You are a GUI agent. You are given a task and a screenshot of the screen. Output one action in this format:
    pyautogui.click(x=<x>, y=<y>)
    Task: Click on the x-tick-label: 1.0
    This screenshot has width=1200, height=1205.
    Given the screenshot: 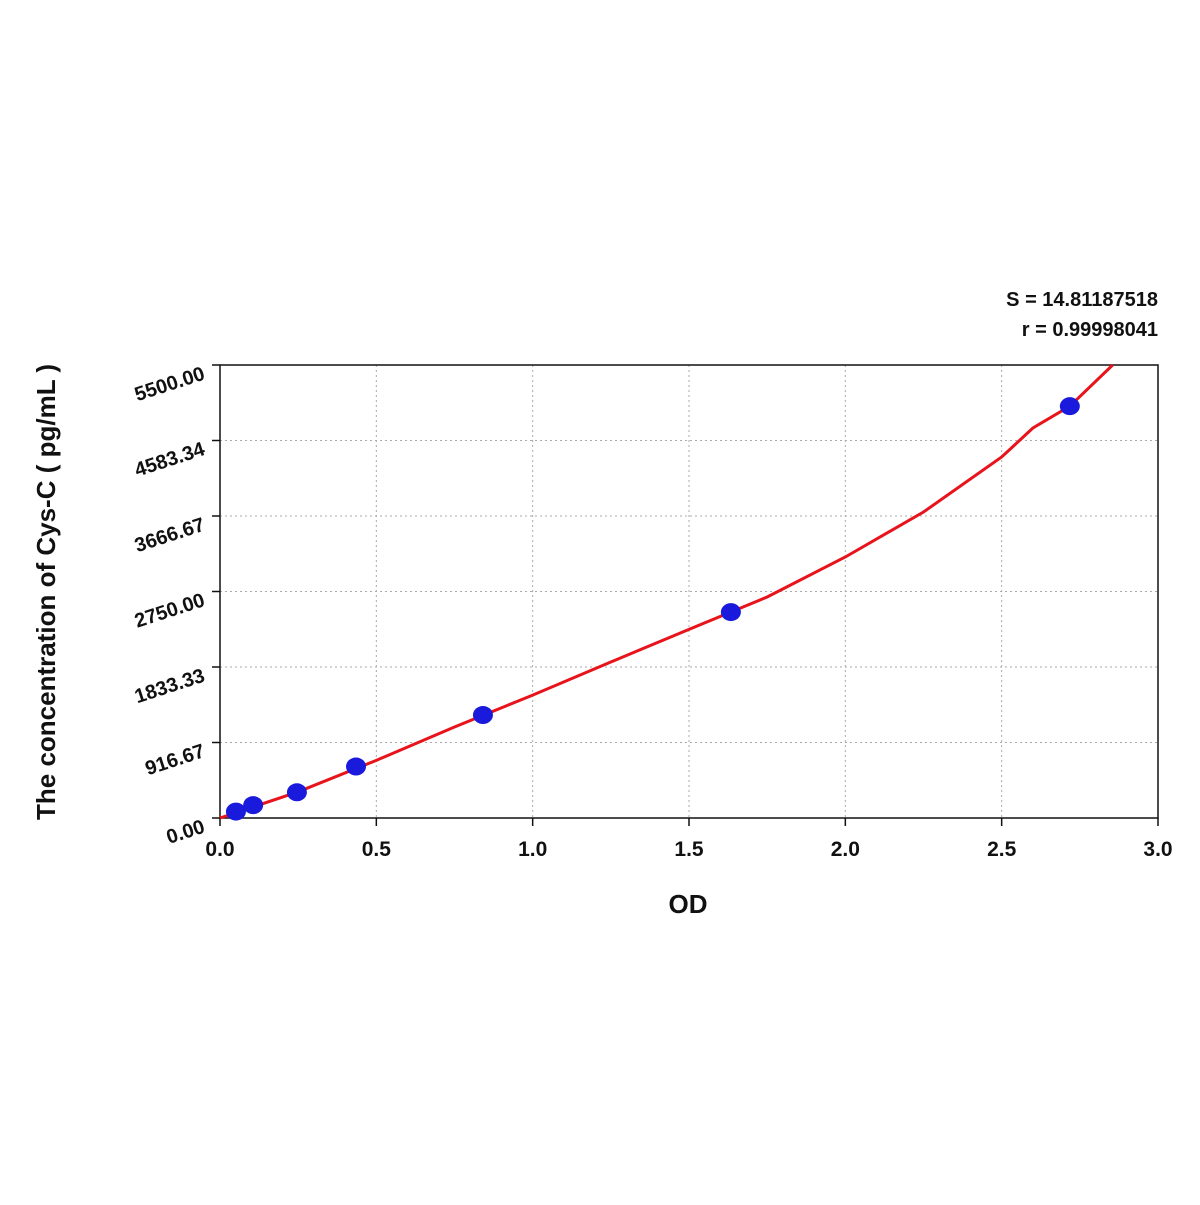 What is the action you would take?
    pyautogui.click(x=532, y=849)
    